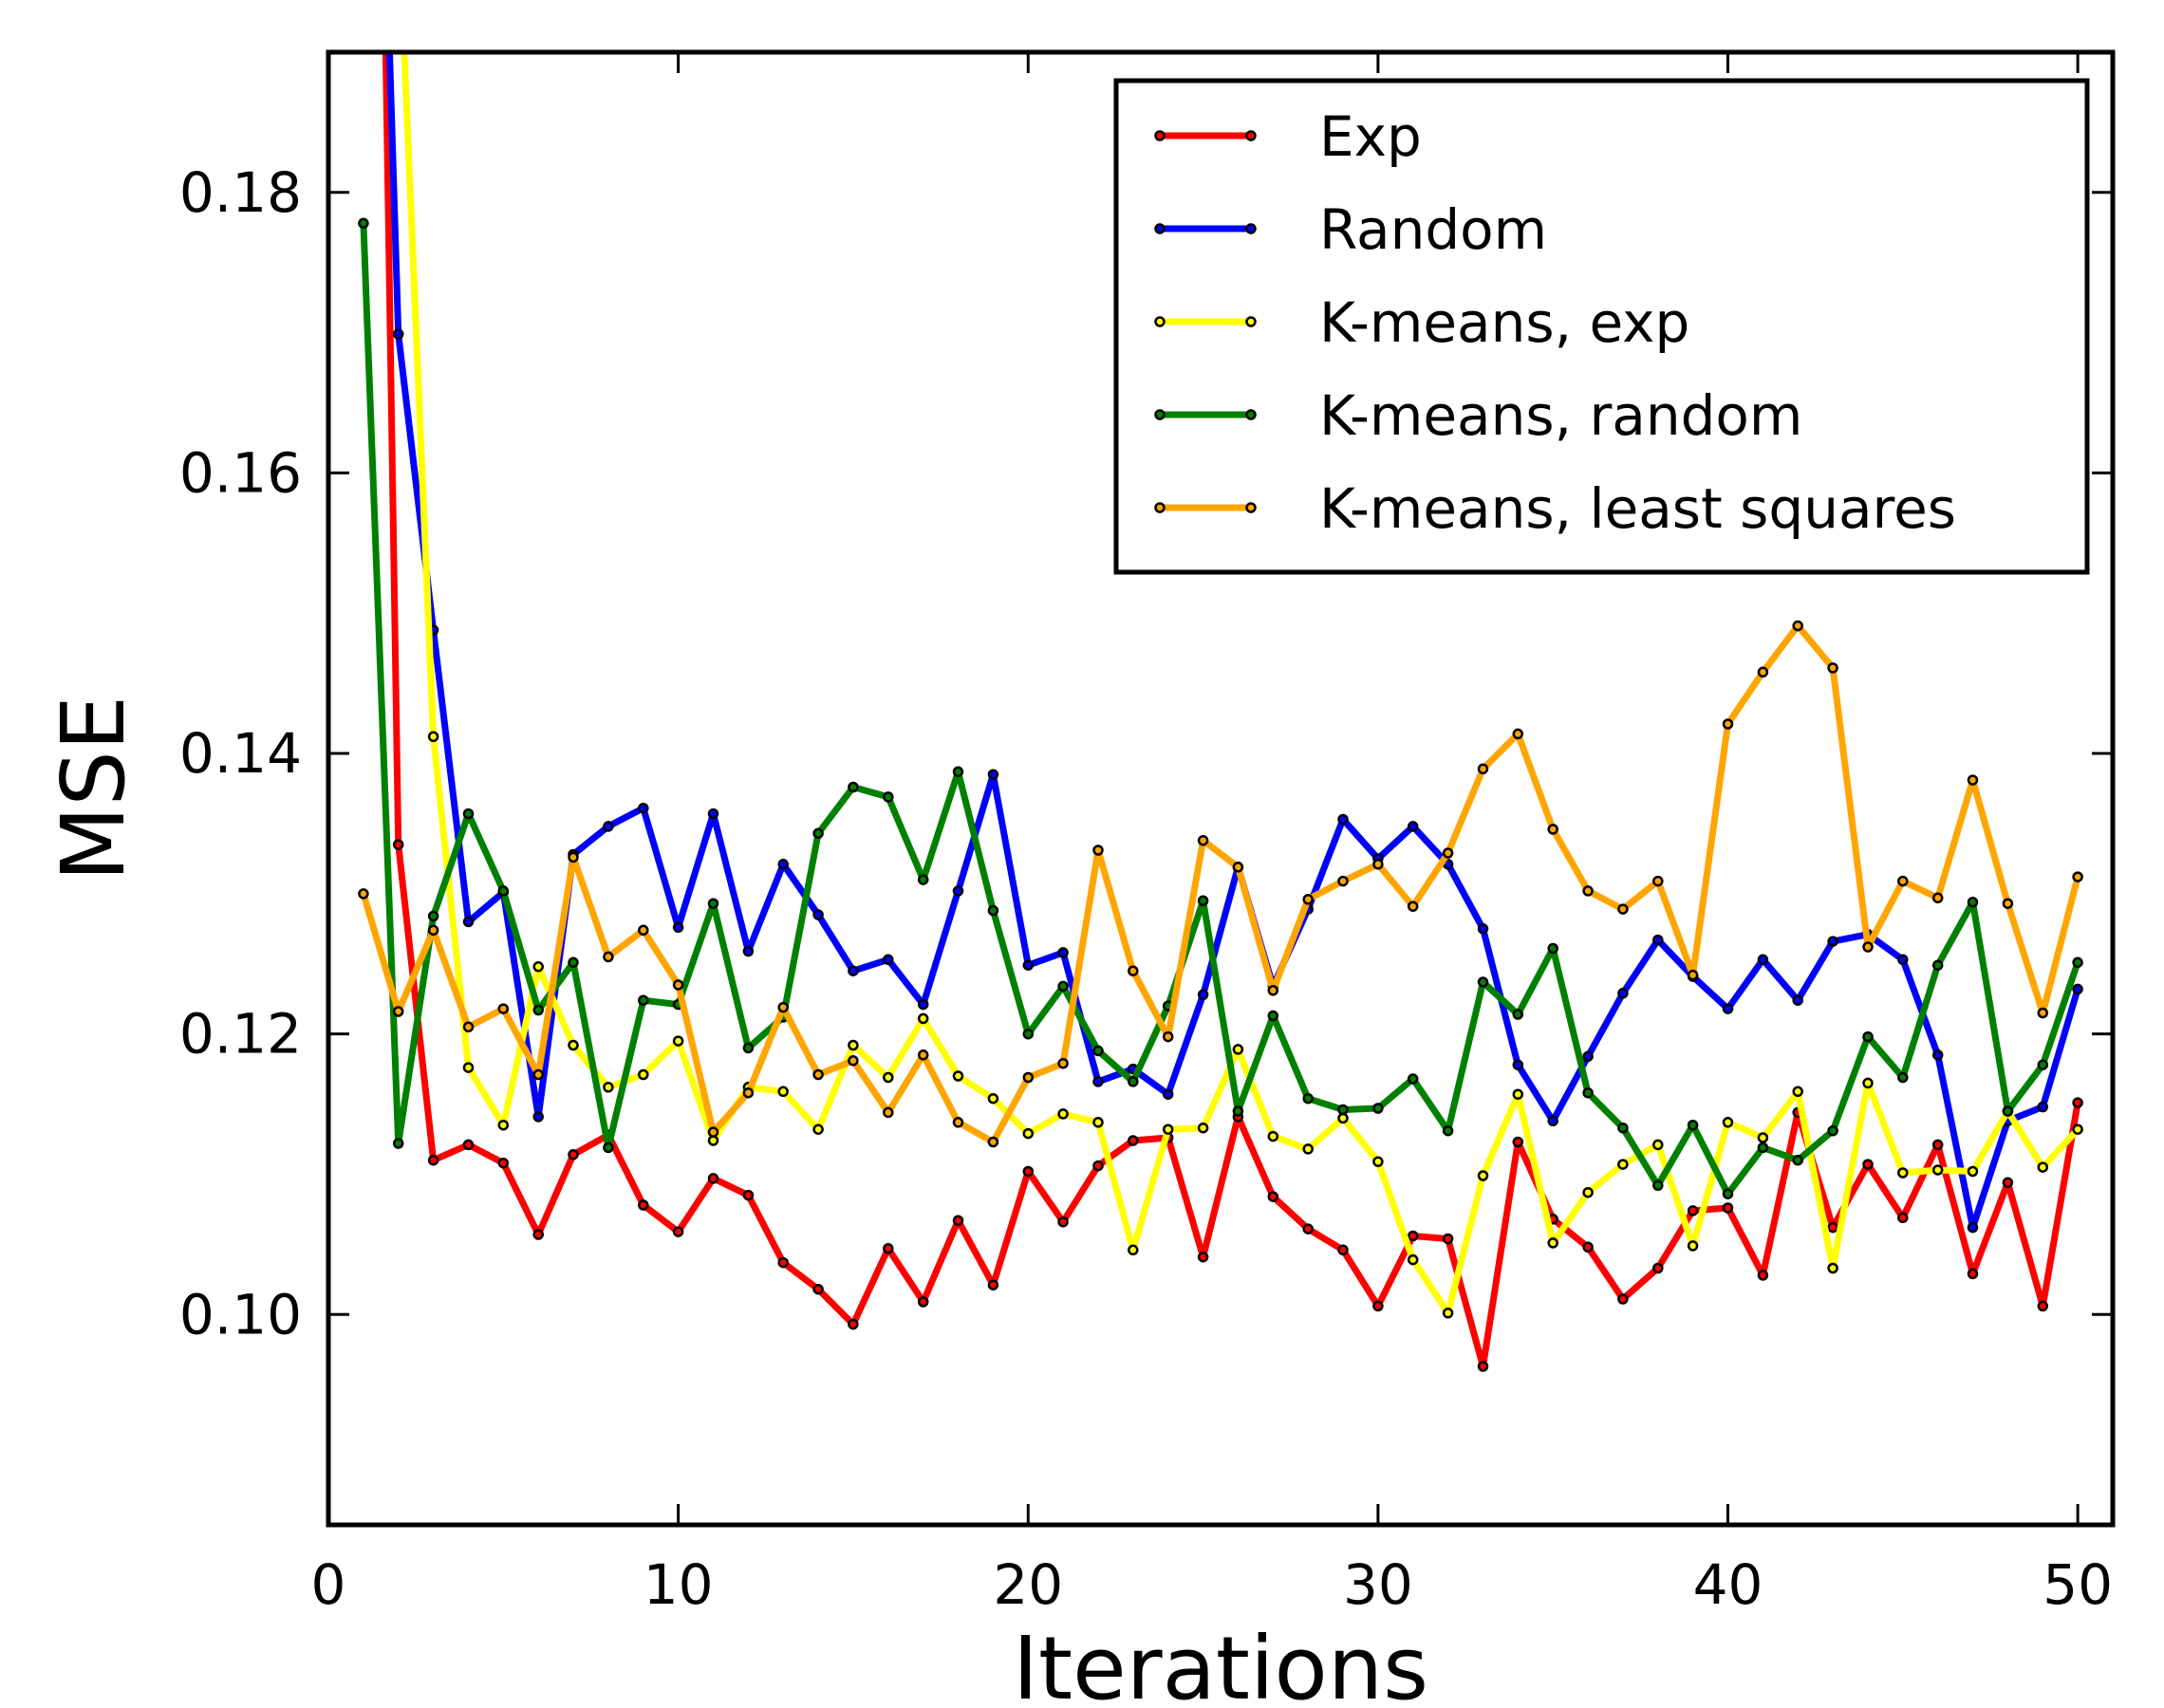 The width and height of the screenshot is (2164, 1708). Describe the element at coordinates (1421, 322) in the screenshot. I see `legend-entry: K-means, exp` at that location.